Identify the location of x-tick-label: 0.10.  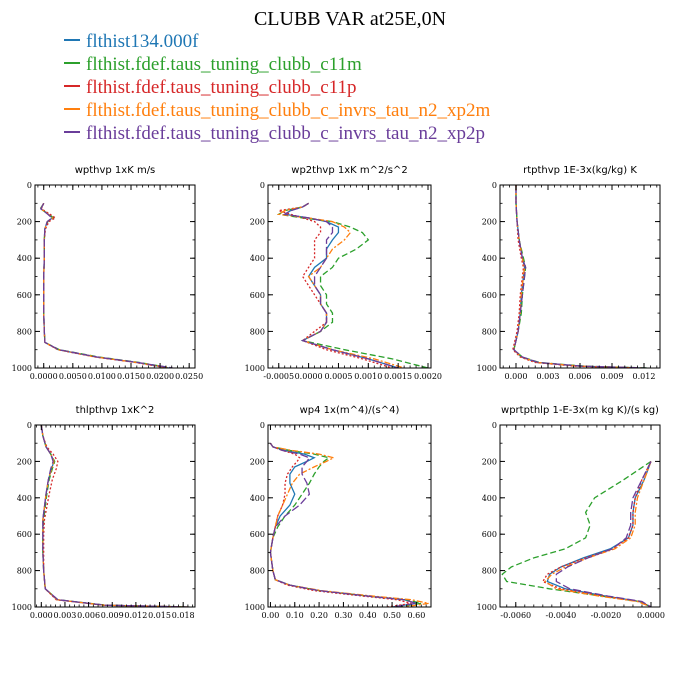
(295, 615).